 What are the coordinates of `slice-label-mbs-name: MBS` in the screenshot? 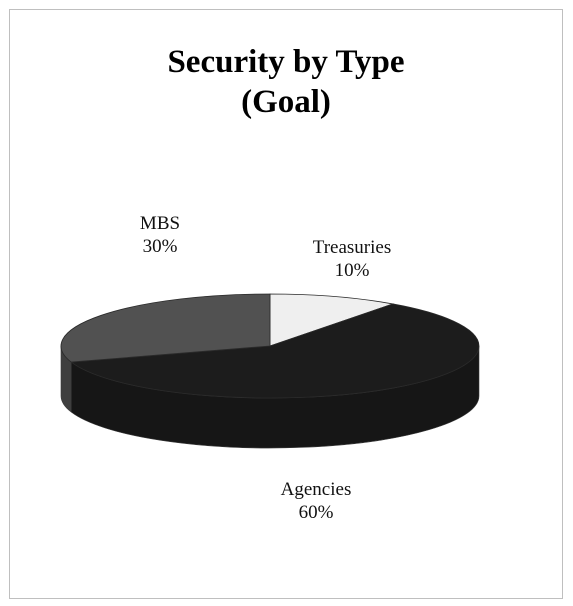 It's located at (160, 223).